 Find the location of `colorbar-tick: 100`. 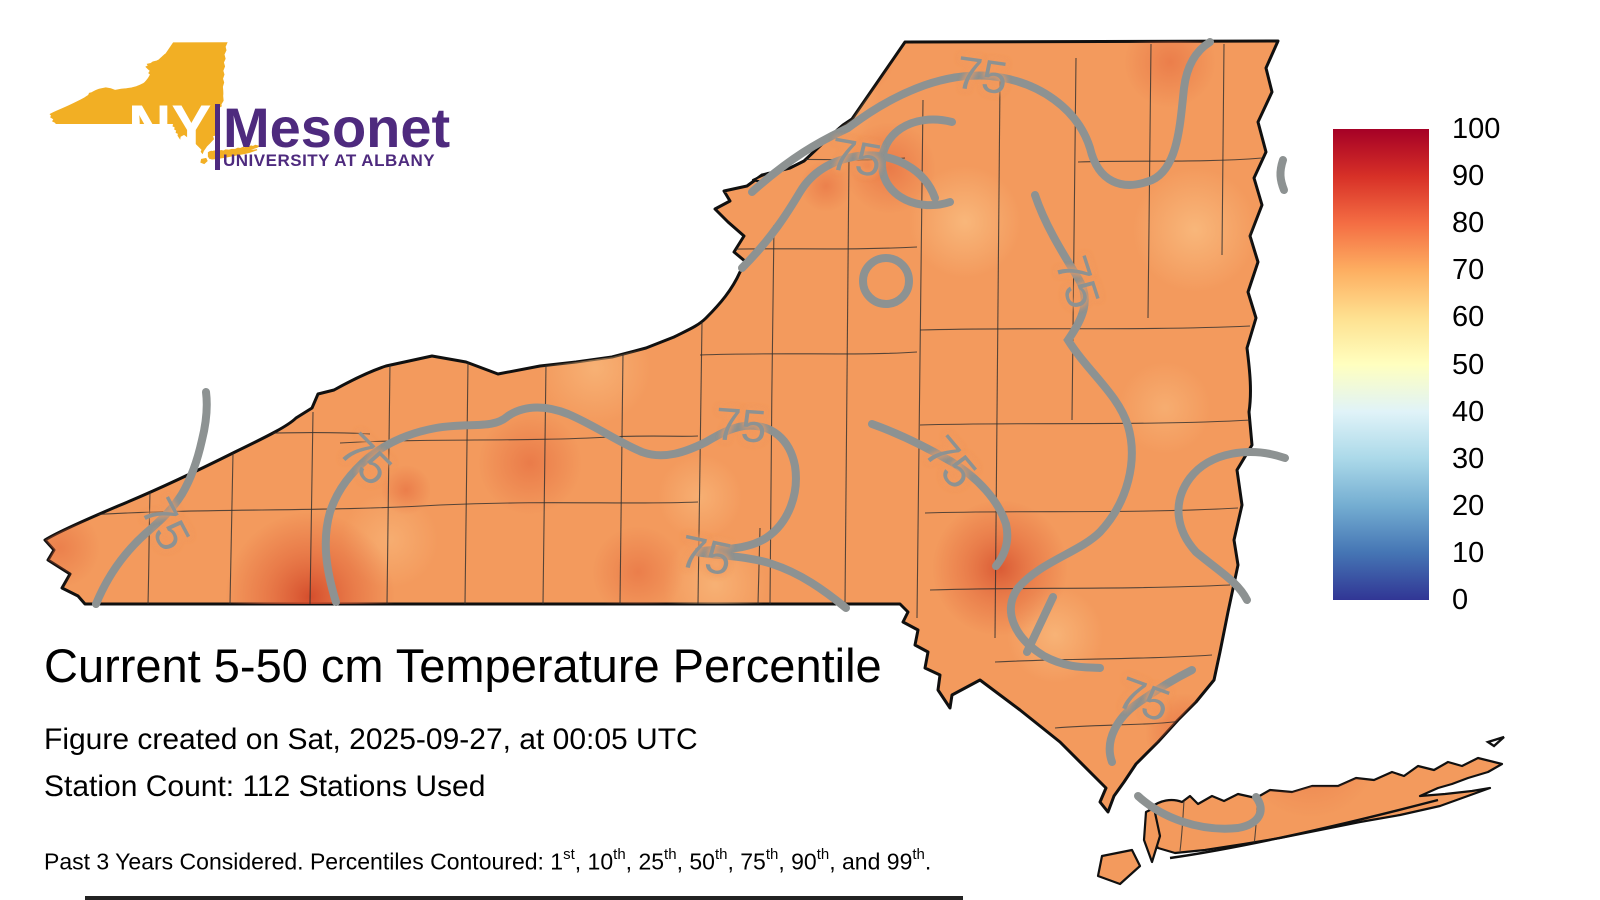

colorbar-tick: 100 is located at coordinates (1476, 129).